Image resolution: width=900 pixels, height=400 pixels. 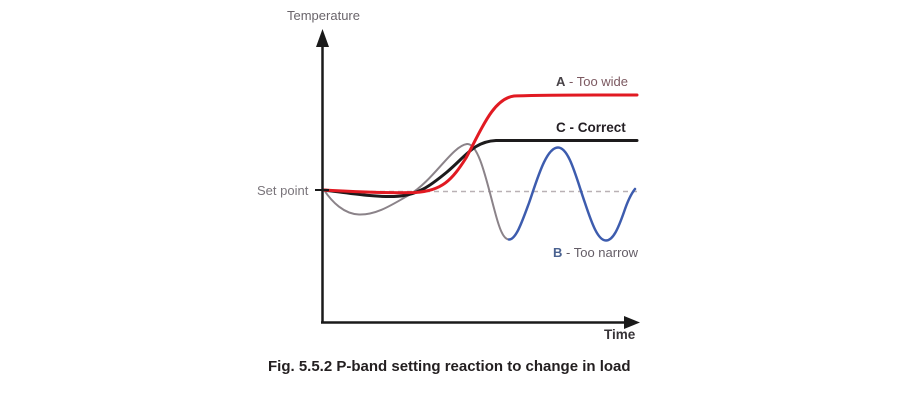 What do you see at coordinates (558, 252) in the screenshot?
I see `curve-b-letter: B` at bounding box center [558, 252].